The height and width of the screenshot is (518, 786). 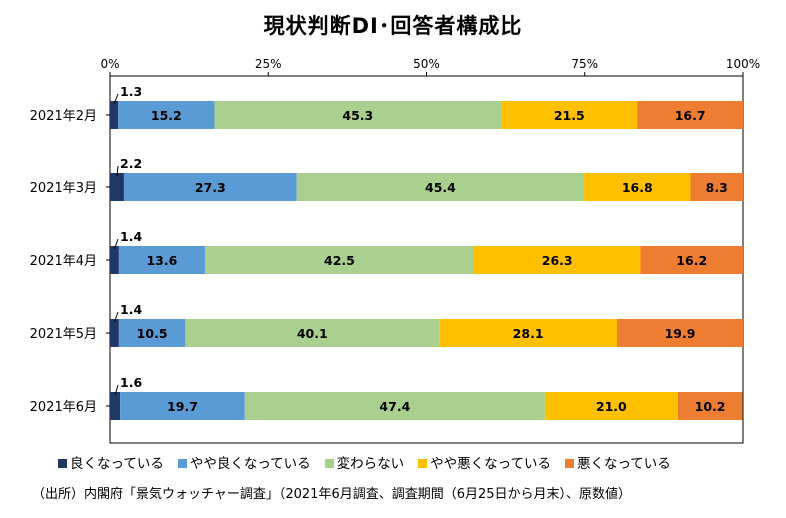 I want to click on chart-title: 現状判断DI･回答者構成比, so click(x=393, y=26).